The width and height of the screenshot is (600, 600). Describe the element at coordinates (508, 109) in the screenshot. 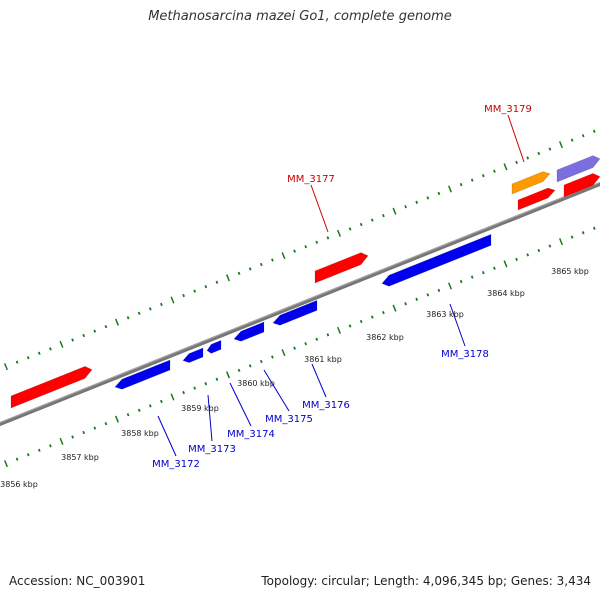

I see `label-mm-3179: MM_3179` at that location.